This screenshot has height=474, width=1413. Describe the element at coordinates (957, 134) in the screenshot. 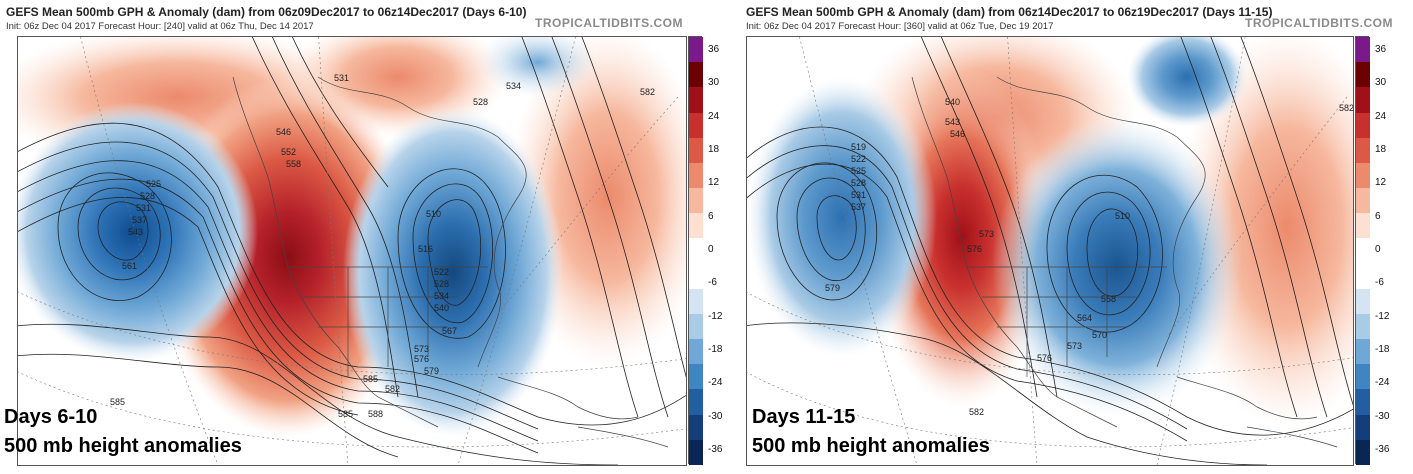

I see `contour-label: 546` at that location.